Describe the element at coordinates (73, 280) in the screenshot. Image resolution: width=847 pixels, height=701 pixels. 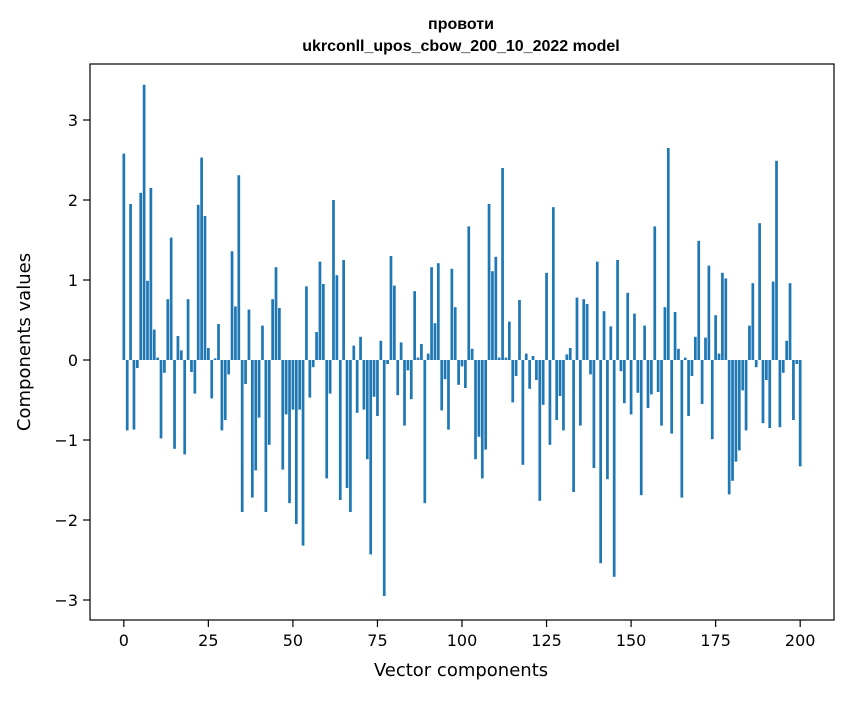
I see `y-tick-label: 1` at that location.